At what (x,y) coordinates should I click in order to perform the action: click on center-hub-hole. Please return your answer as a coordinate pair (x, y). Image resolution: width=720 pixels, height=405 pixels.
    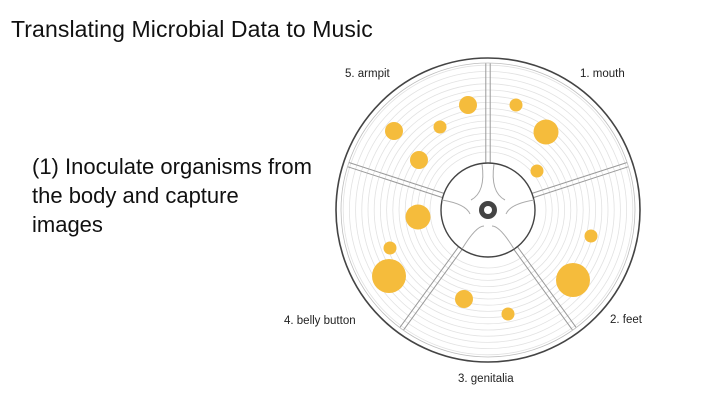
    Looking at the image, I should click on (488, 210).